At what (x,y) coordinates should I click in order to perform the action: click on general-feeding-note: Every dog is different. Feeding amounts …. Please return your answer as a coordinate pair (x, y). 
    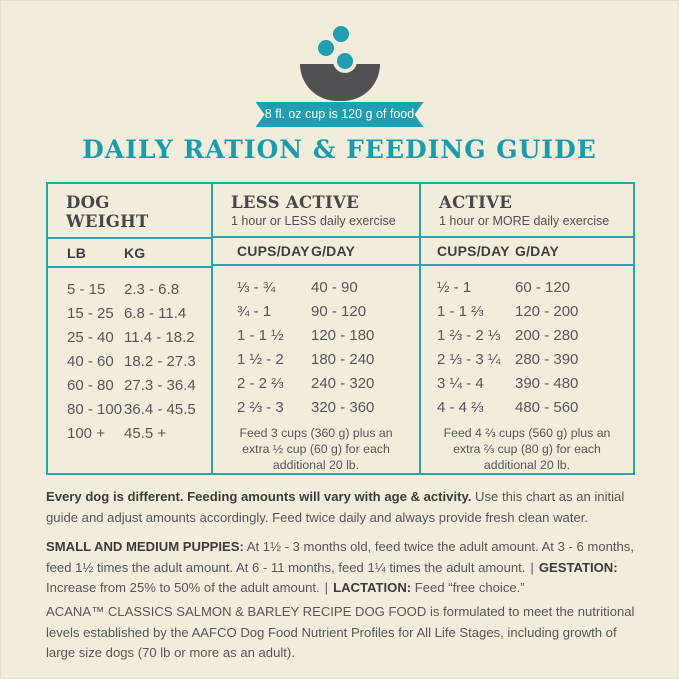
    Looking at the image, I should click on (341, 507).